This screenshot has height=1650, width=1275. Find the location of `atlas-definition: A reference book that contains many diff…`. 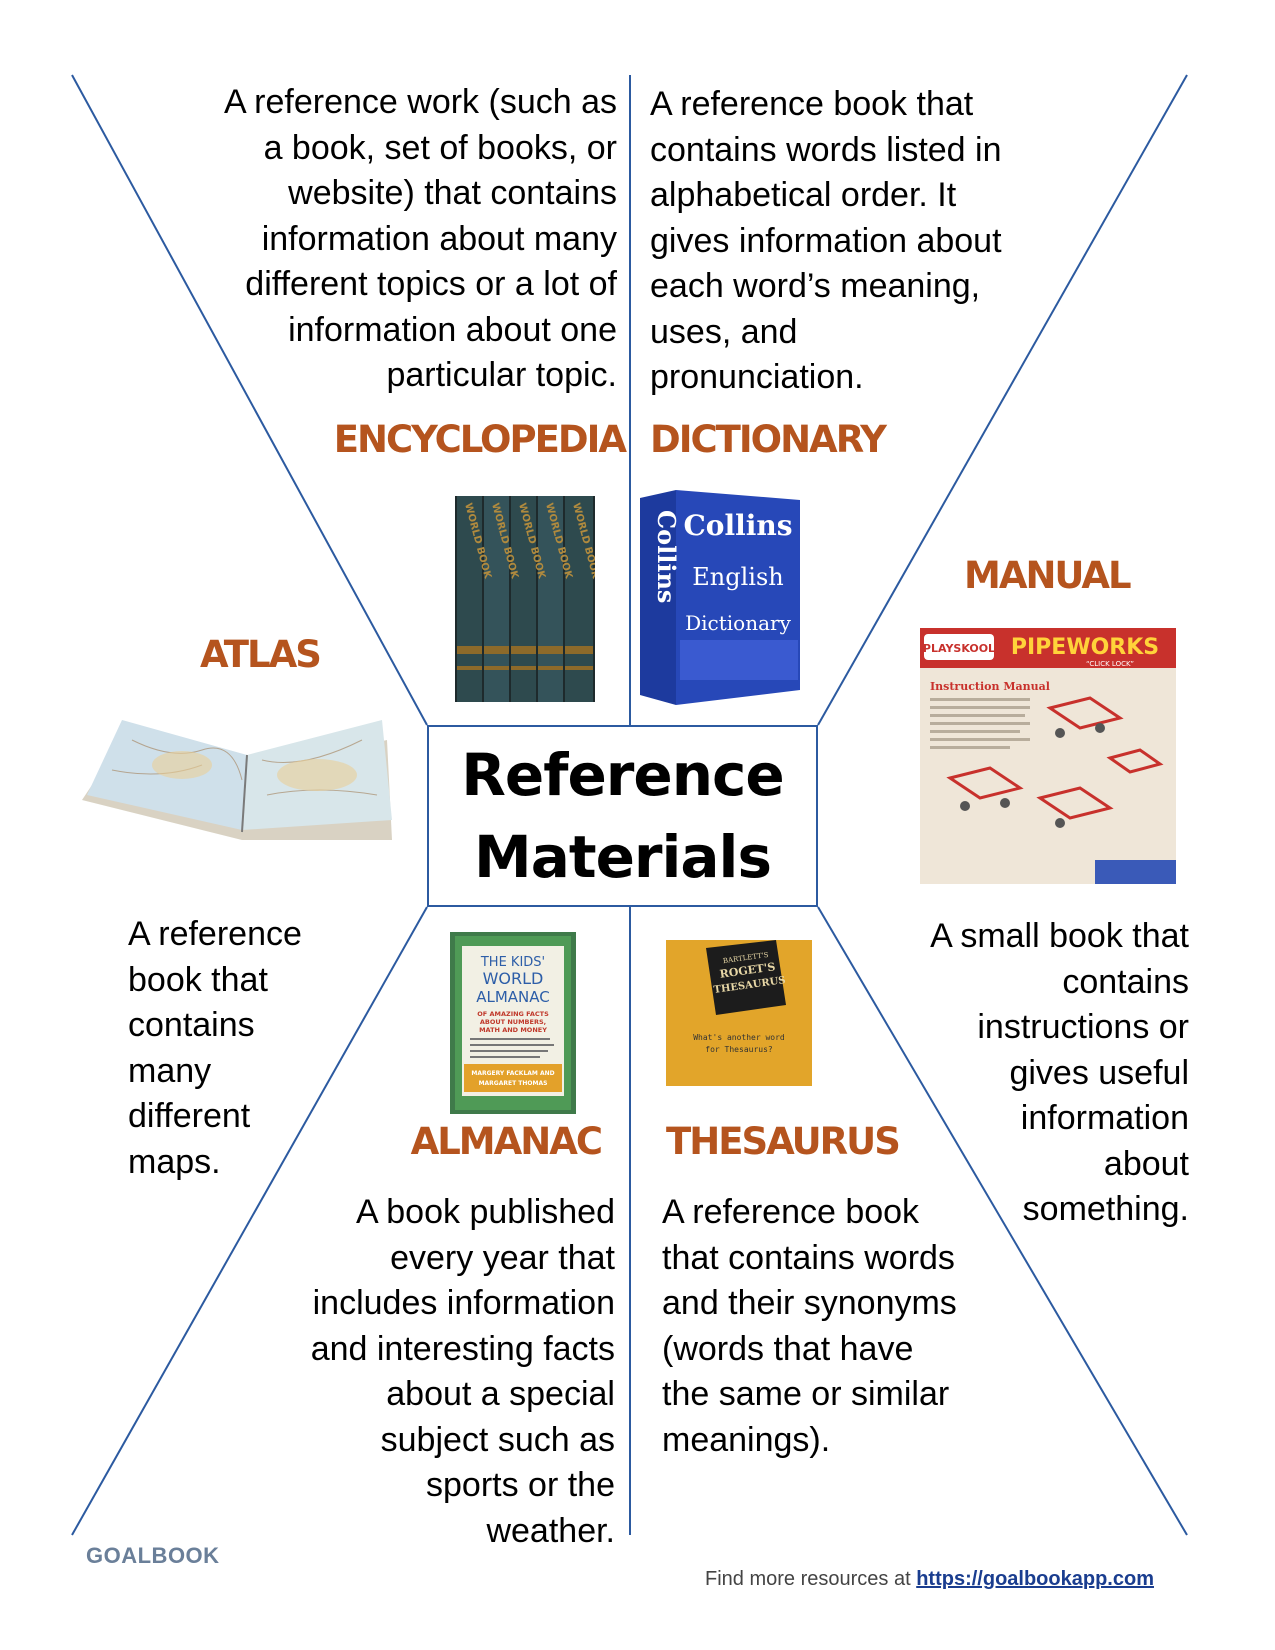

atlas-definition: A reference book that contains many diff… is located at coordinates (215, 1048).